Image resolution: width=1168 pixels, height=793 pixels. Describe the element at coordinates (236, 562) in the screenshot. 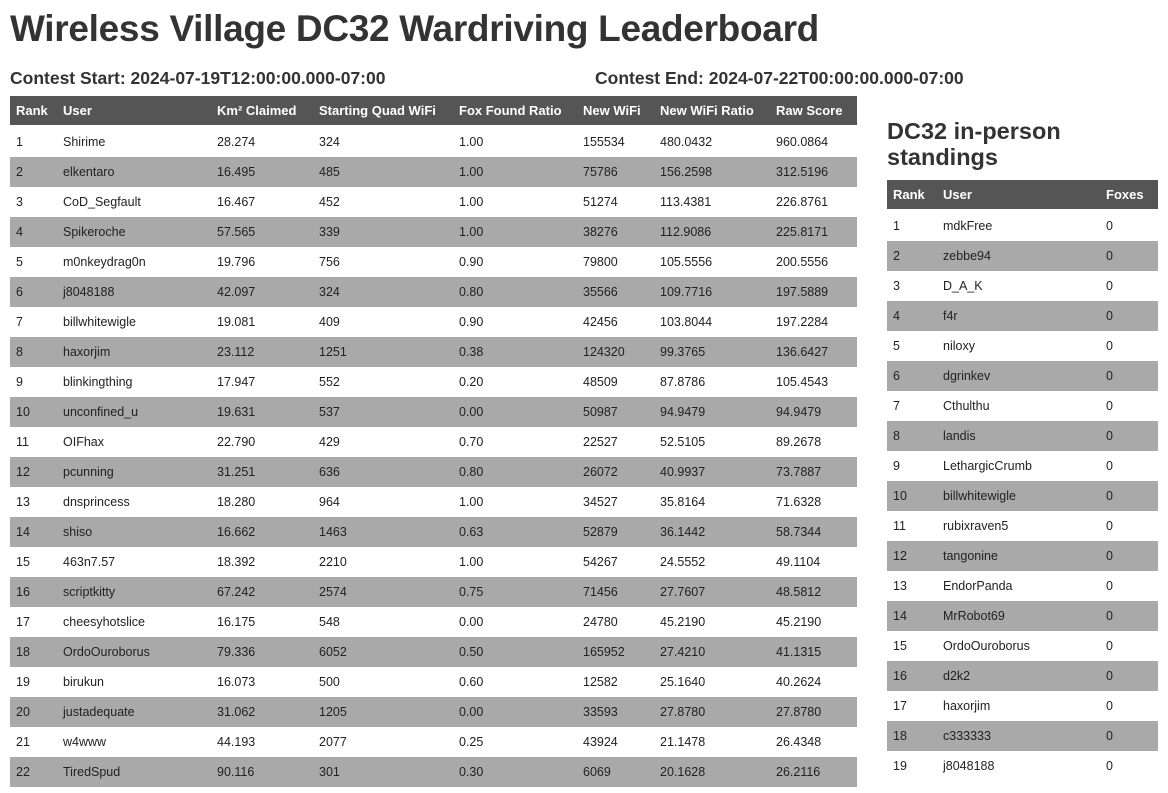

I see `leaderboard-cell-km-claimed: 18.392` at that location.